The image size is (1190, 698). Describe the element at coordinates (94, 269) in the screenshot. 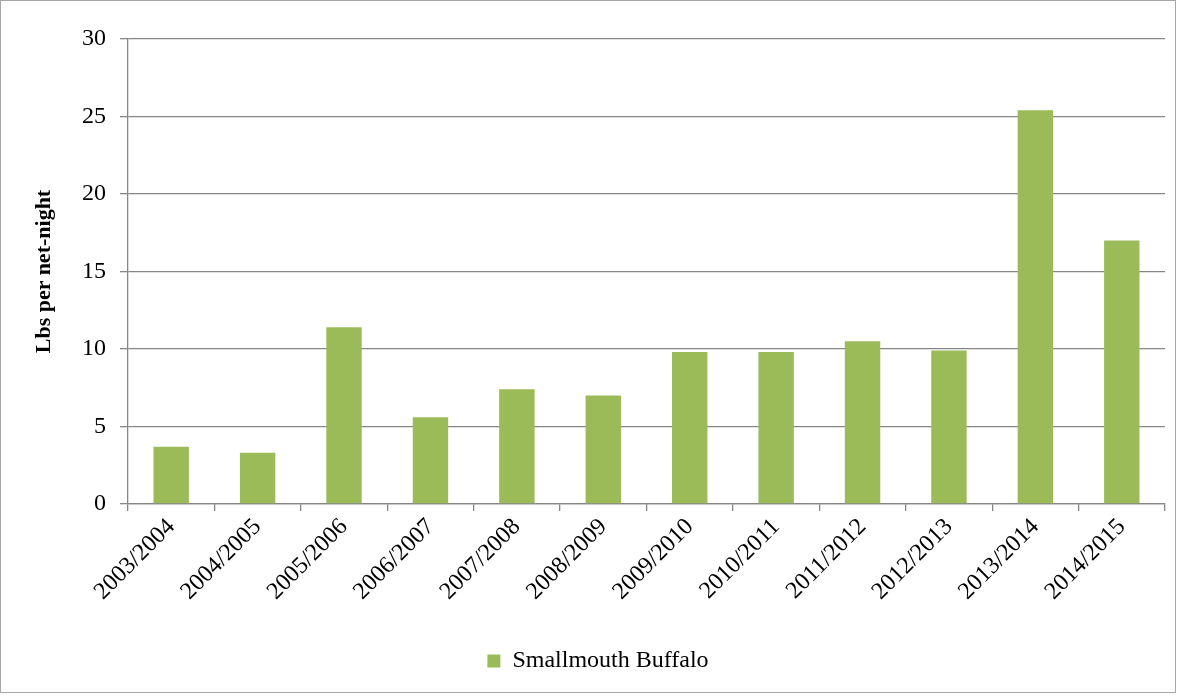

I see `y-tick-label: 15` at that location.